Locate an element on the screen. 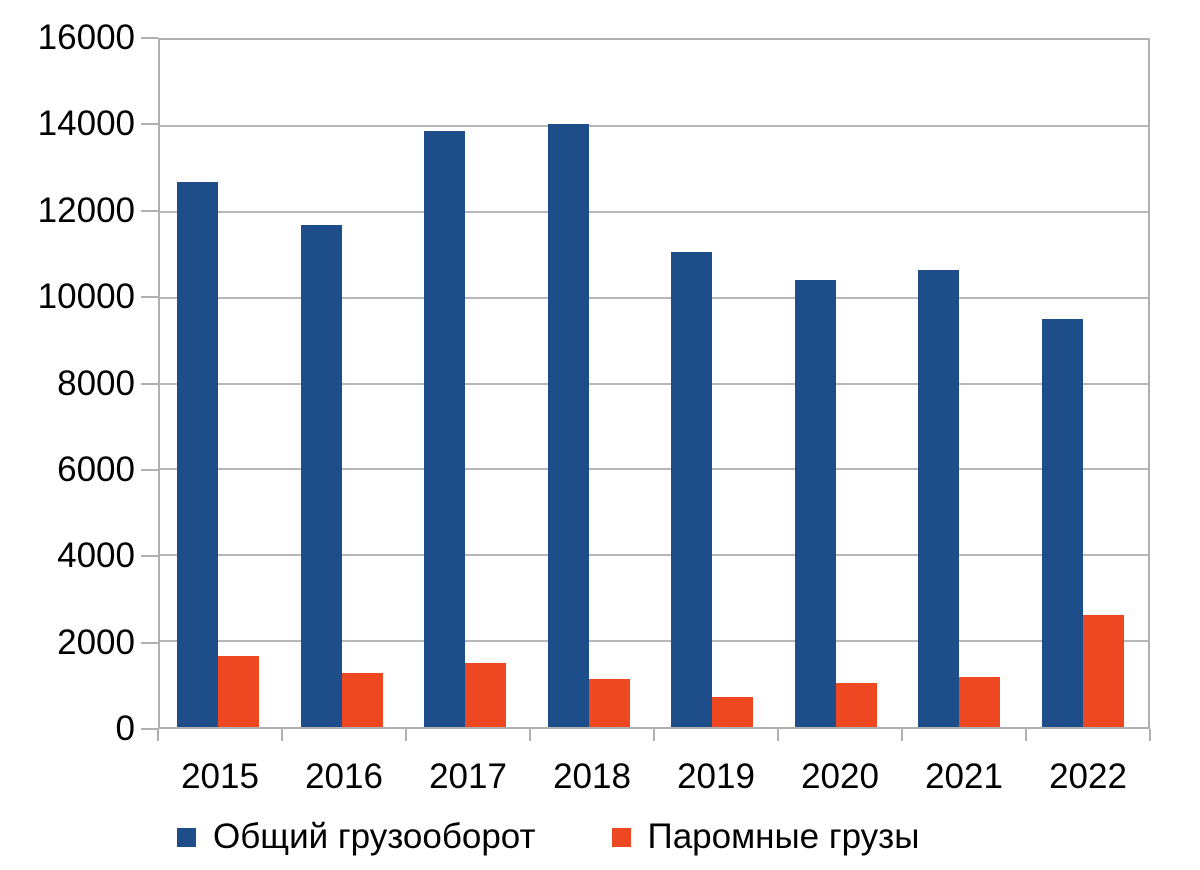 The image size is (1200, 870). bar-ferry-cargo-2016 is located at coordinates (362, 700).